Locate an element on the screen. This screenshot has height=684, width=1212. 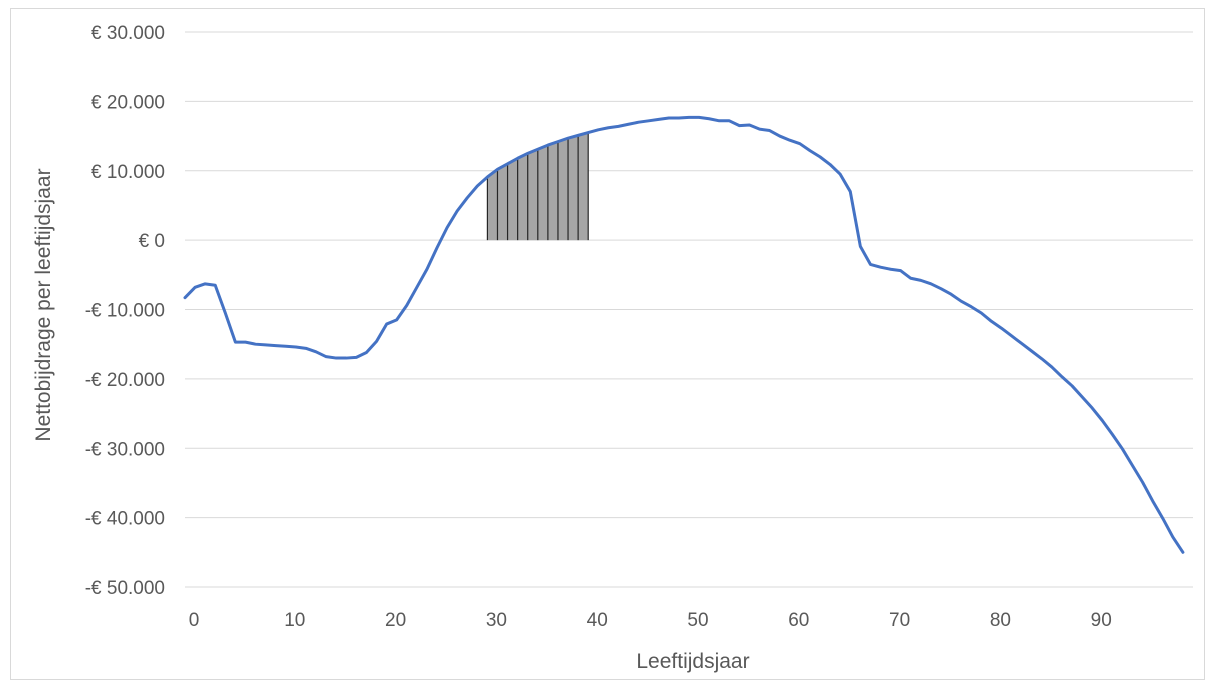
x-tick-label: 80 is located at coordinates (1000, 620).